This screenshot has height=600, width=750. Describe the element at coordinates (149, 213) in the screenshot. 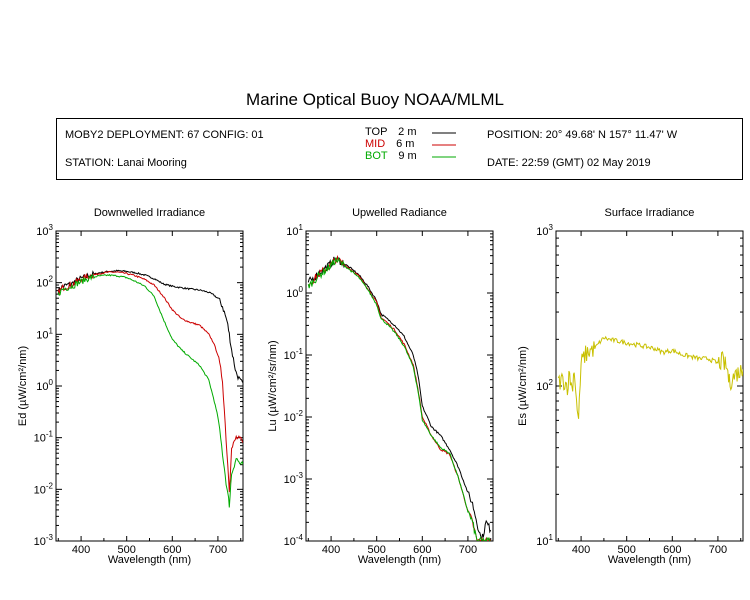

I see `chart-title: Downwelled Irradiance` at that location.